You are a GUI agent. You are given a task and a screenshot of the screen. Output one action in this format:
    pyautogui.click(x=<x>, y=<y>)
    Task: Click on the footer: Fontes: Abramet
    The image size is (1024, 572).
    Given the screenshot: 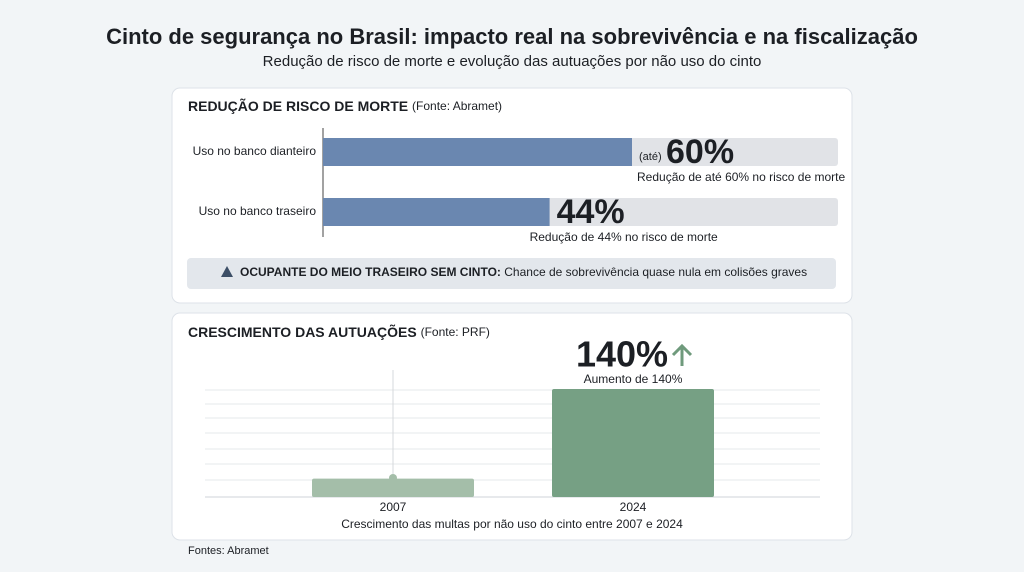 What is the action you would take?
    pyautogui.click(x=228, y=551)
    